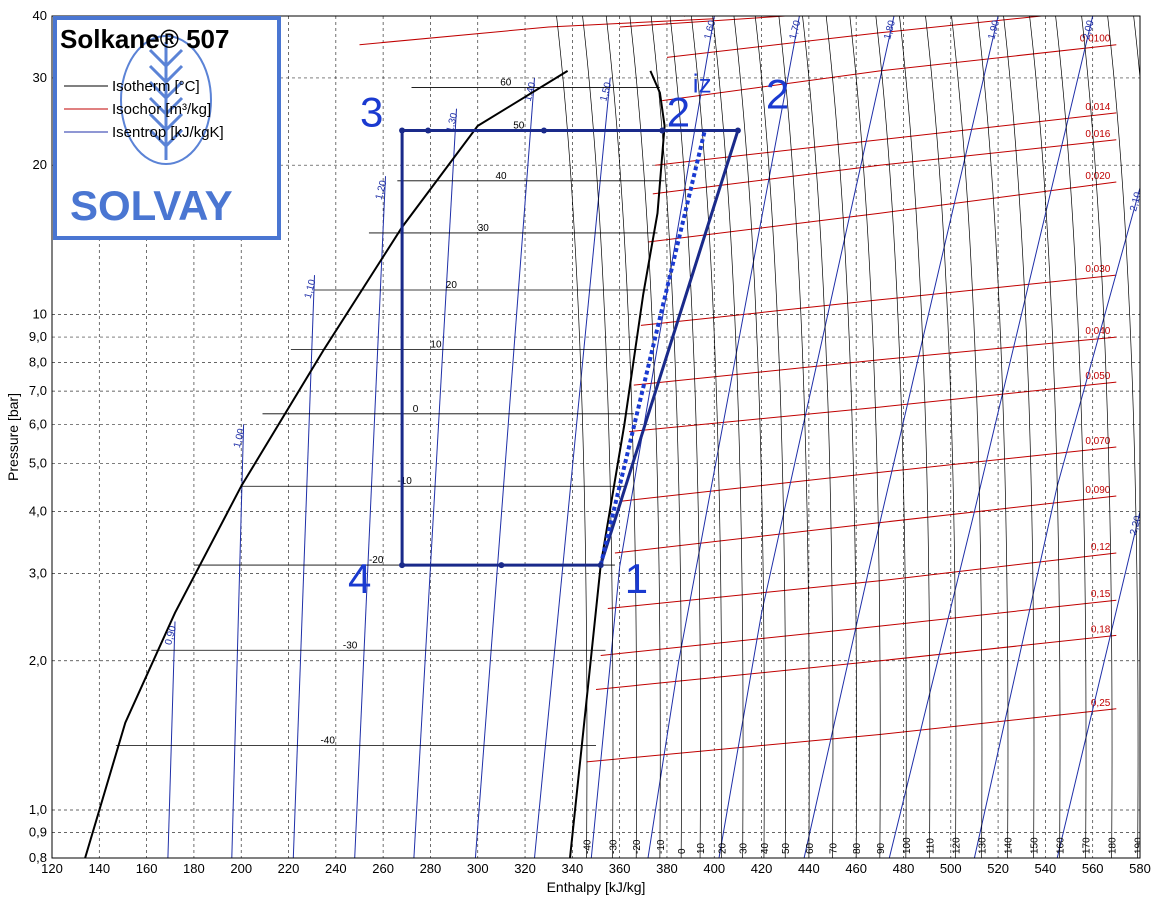  What do you see at coordinates (289, 868) in the screenshot?
I see `x-tick-label: 220` at bounding box center [289, 868].